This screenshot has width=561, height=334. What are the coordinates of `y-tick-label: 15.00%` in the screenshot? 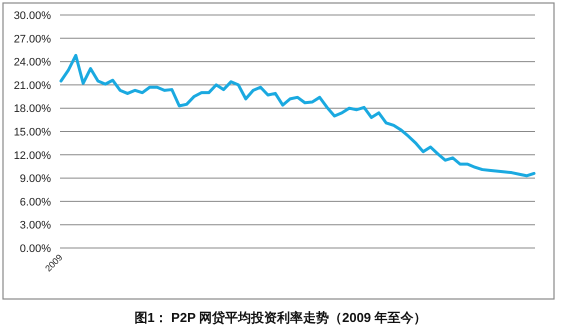 It's located at (33, 132).